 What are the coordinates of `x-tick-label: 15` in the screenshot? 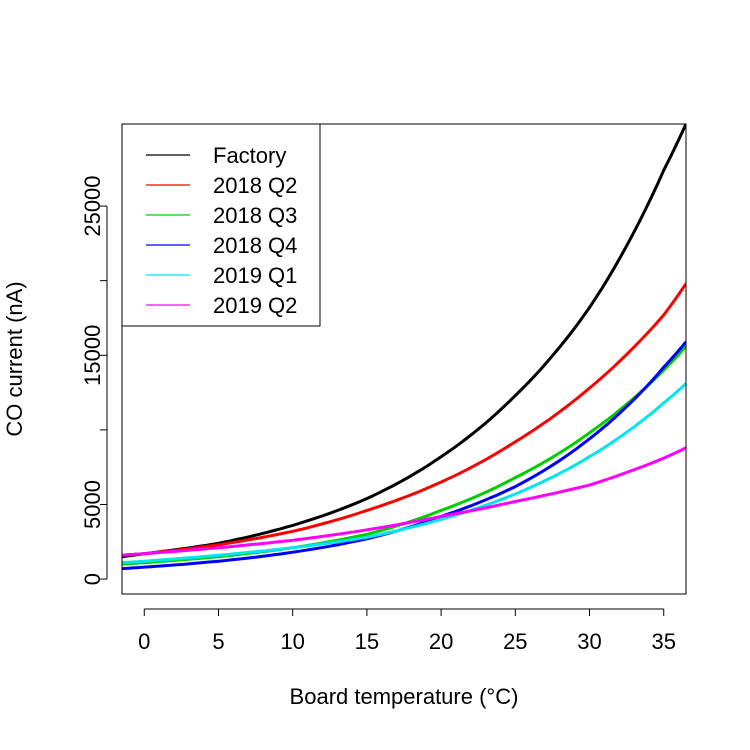 It's located at (367, 641).